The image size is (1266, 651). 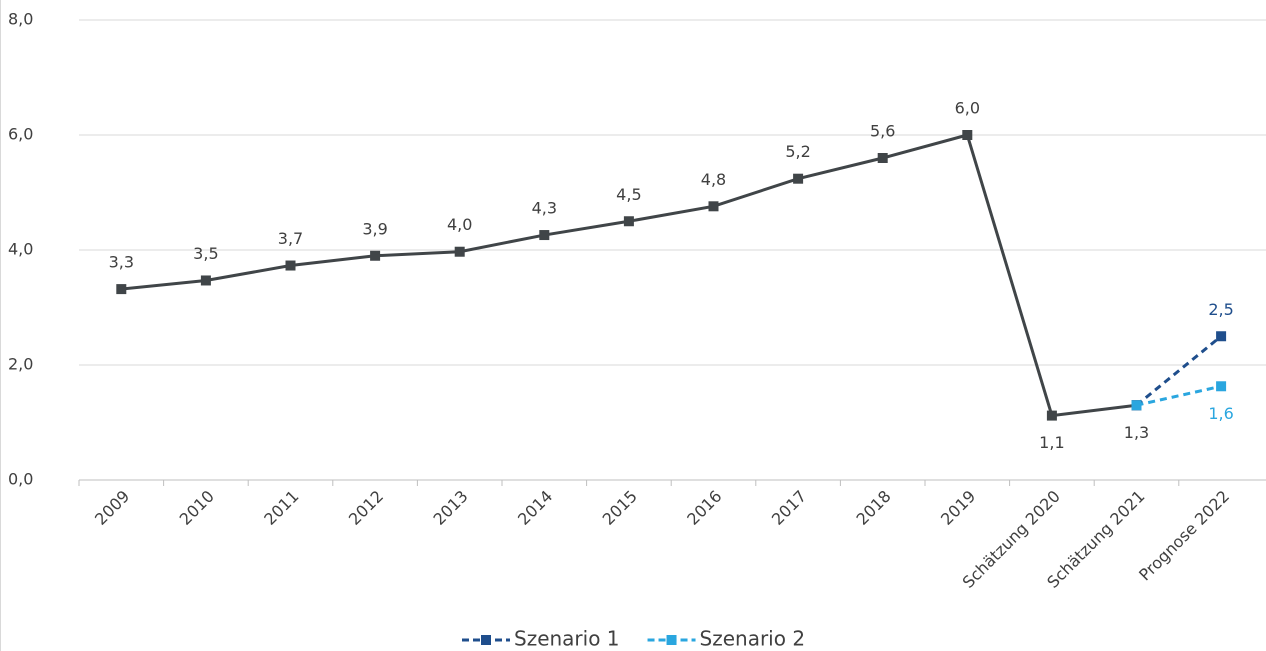 I want to click on data-label: 5,6, so click(x=882, y=131).